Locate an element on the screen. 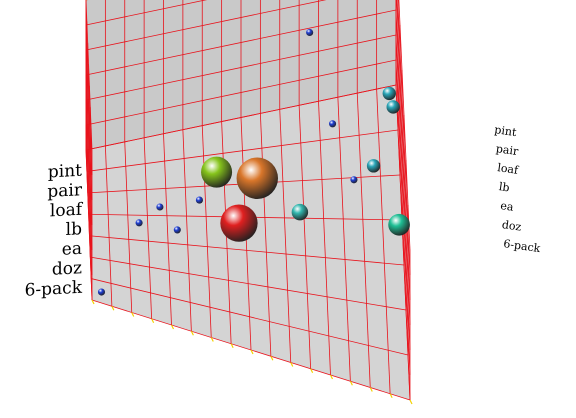  y-tick-label: ea is located at coordinates (72, 249).